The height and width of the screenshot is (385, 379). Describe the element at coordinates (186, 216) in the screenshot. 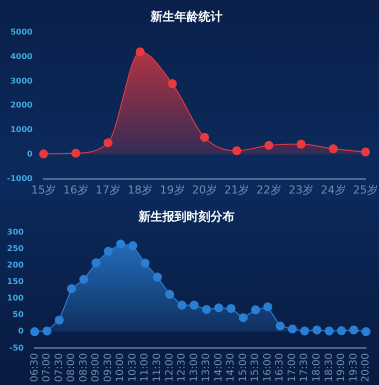

I see `chart-title: 新生报到时刻分布` at that location.